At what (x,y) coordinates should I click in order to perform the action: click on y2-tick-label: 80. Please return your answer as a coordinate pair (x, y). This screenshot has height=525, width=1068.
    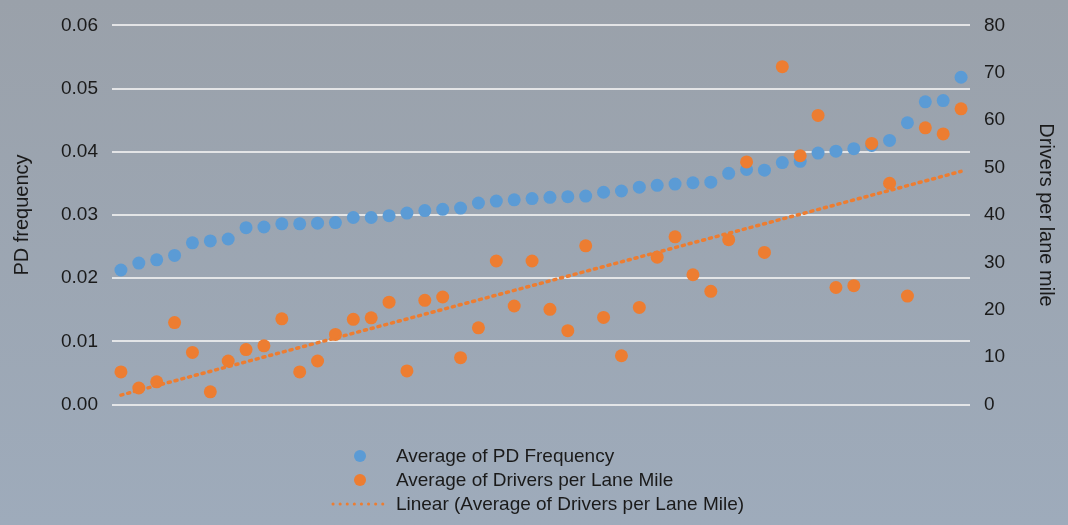
    Looking at the image, I should click on (995, 24).